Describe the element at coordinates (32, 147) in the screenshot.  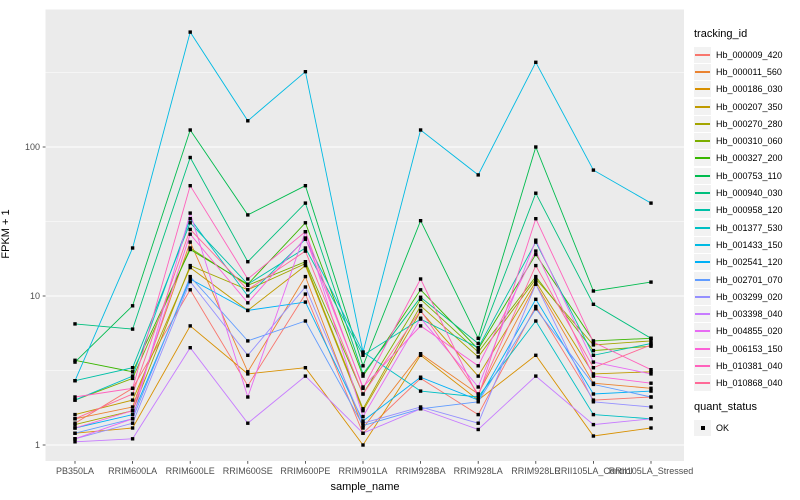
I see `y-tick-label-100: 100` at that location.